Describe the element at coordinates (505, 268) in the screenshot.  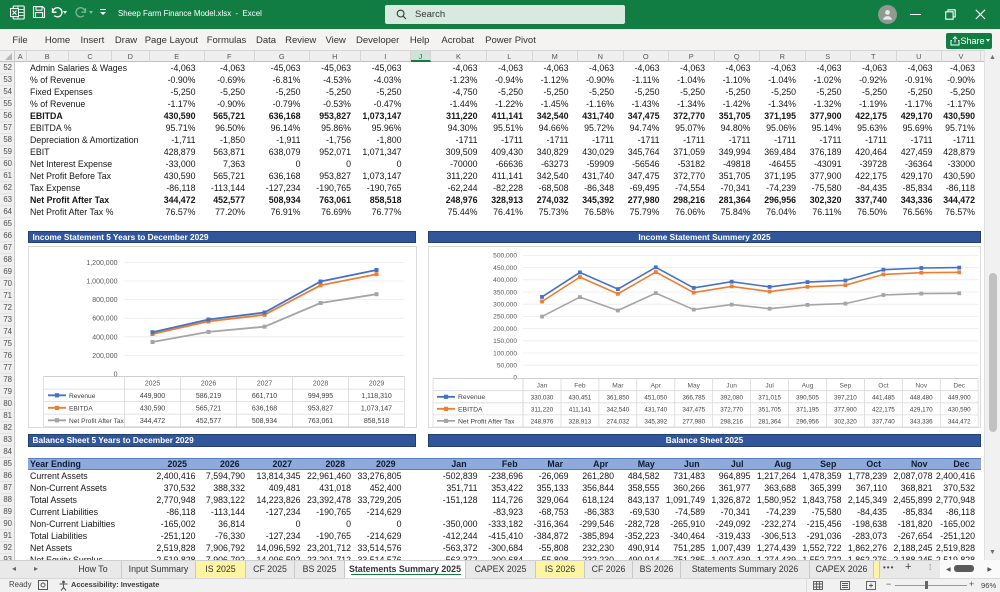
I see `svg-text: 450,000` at that location.